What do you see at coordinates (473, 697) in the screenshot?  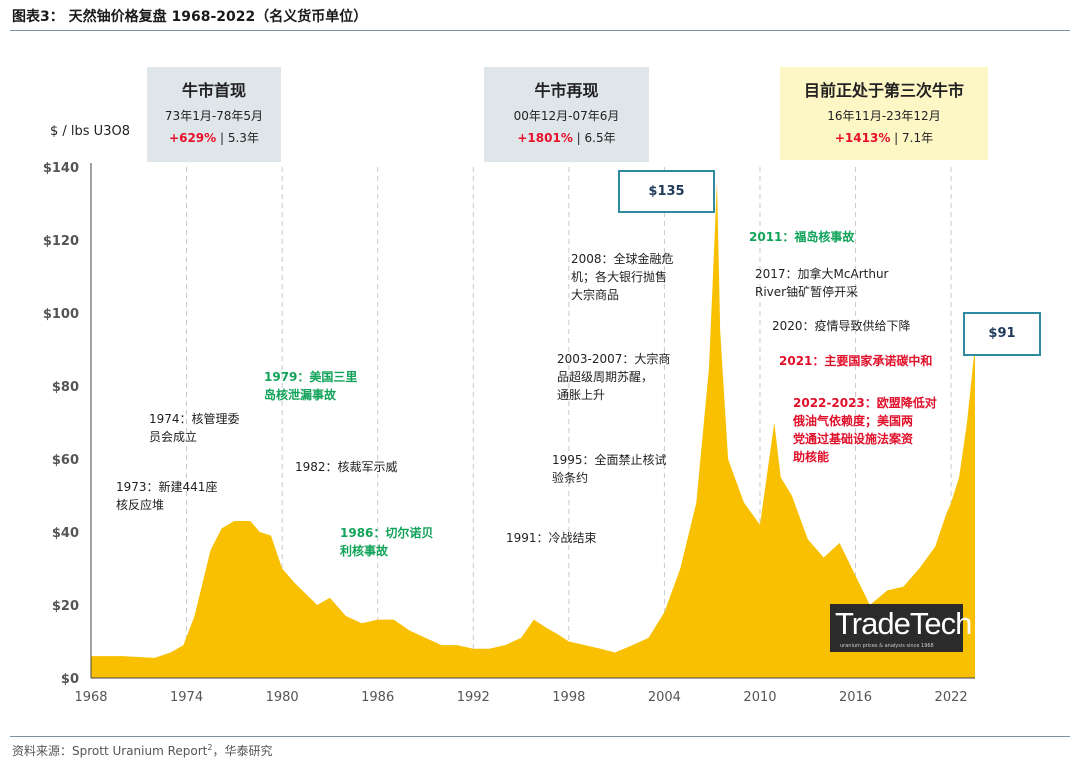 I see `x-tick-label: 1992` at bounding box center [473, 697].